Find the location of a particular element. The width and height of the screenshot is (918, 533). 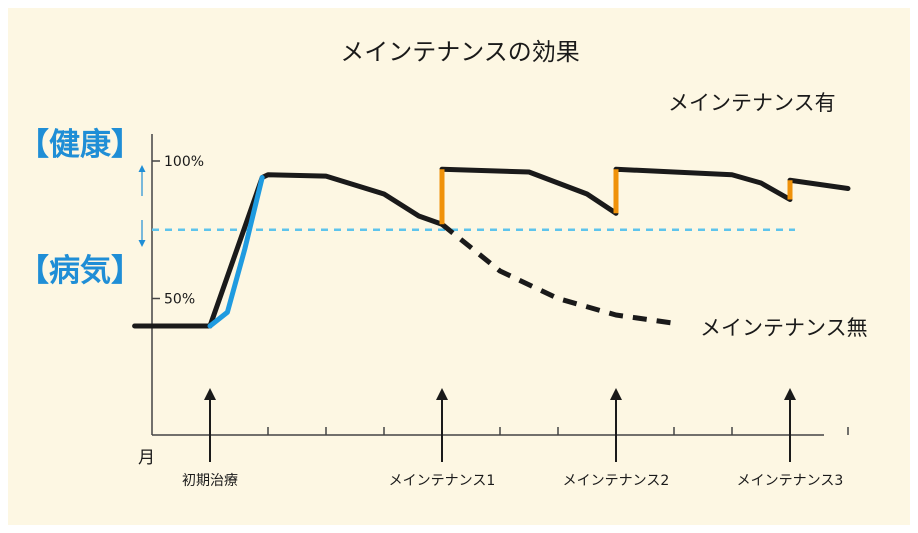

series-with-maintenance is located at coordinates (645, 191).